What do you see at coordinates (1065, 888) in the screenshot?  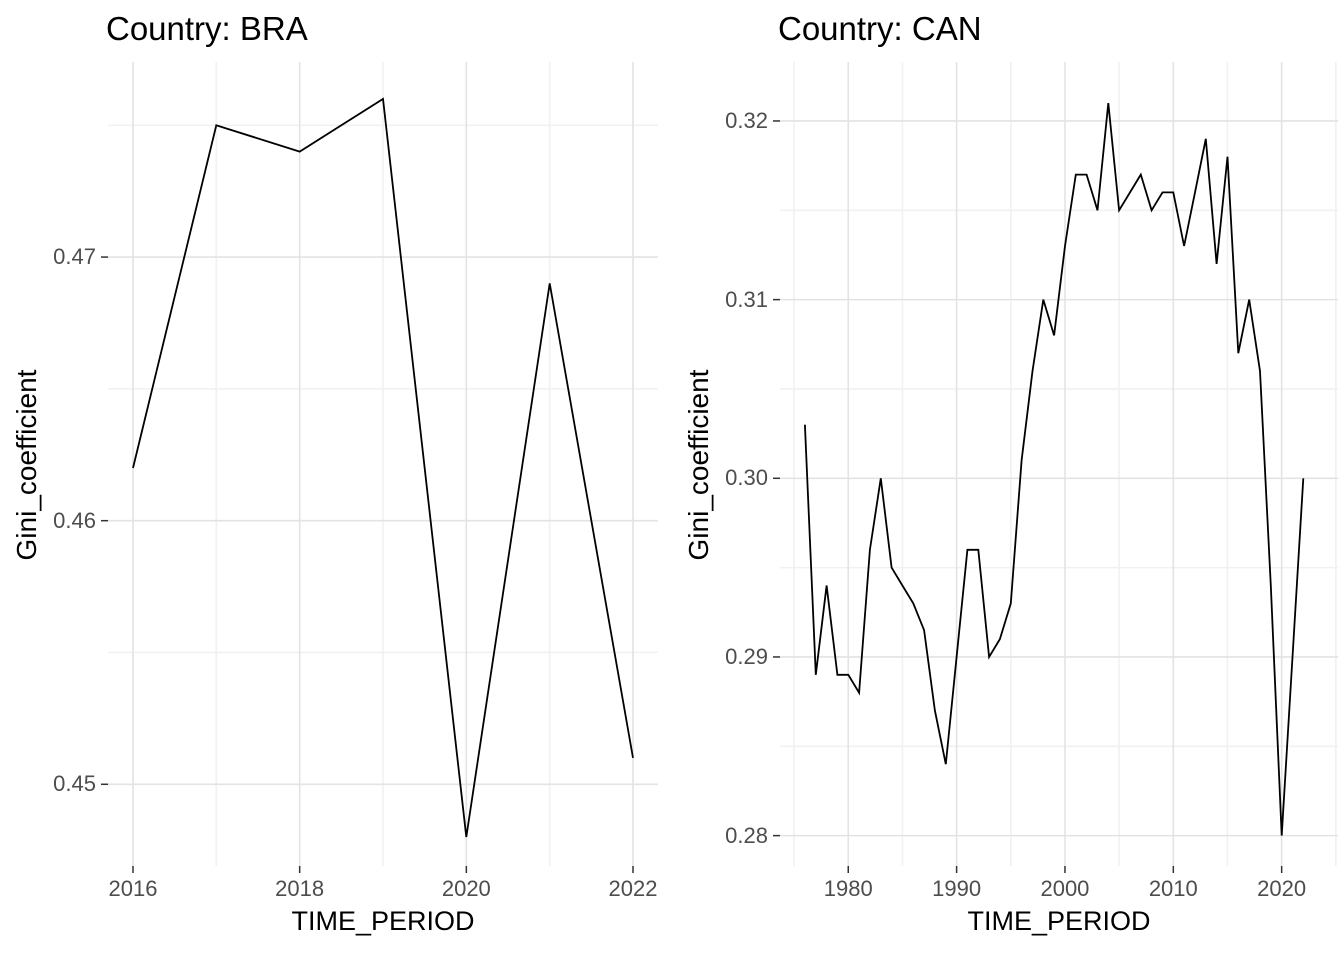 I see `x-tick-label-can: 2000` at bounding box center [1065, 888].